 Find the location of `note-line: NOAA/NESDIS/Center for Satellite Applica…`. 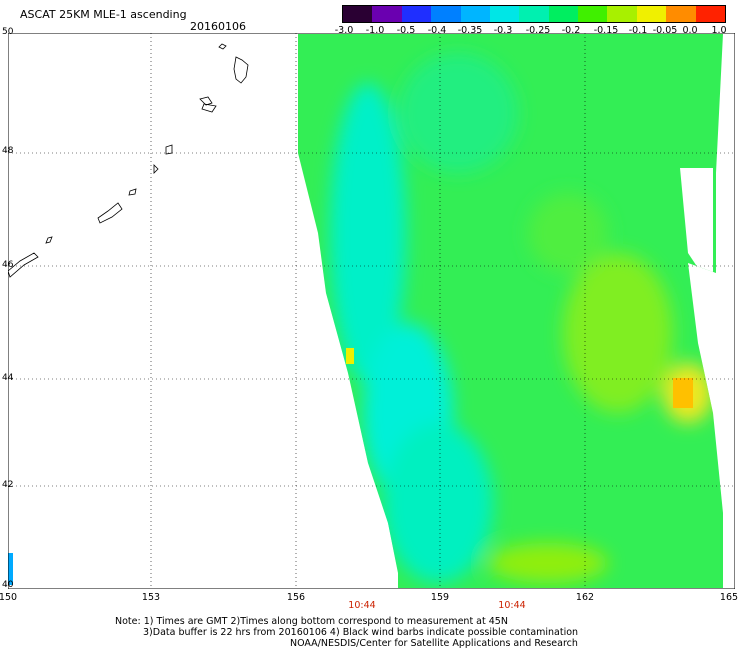

note-line: NOAA/NESDIS/Center for Satellite Applica… is located at coordinates (434, 643).